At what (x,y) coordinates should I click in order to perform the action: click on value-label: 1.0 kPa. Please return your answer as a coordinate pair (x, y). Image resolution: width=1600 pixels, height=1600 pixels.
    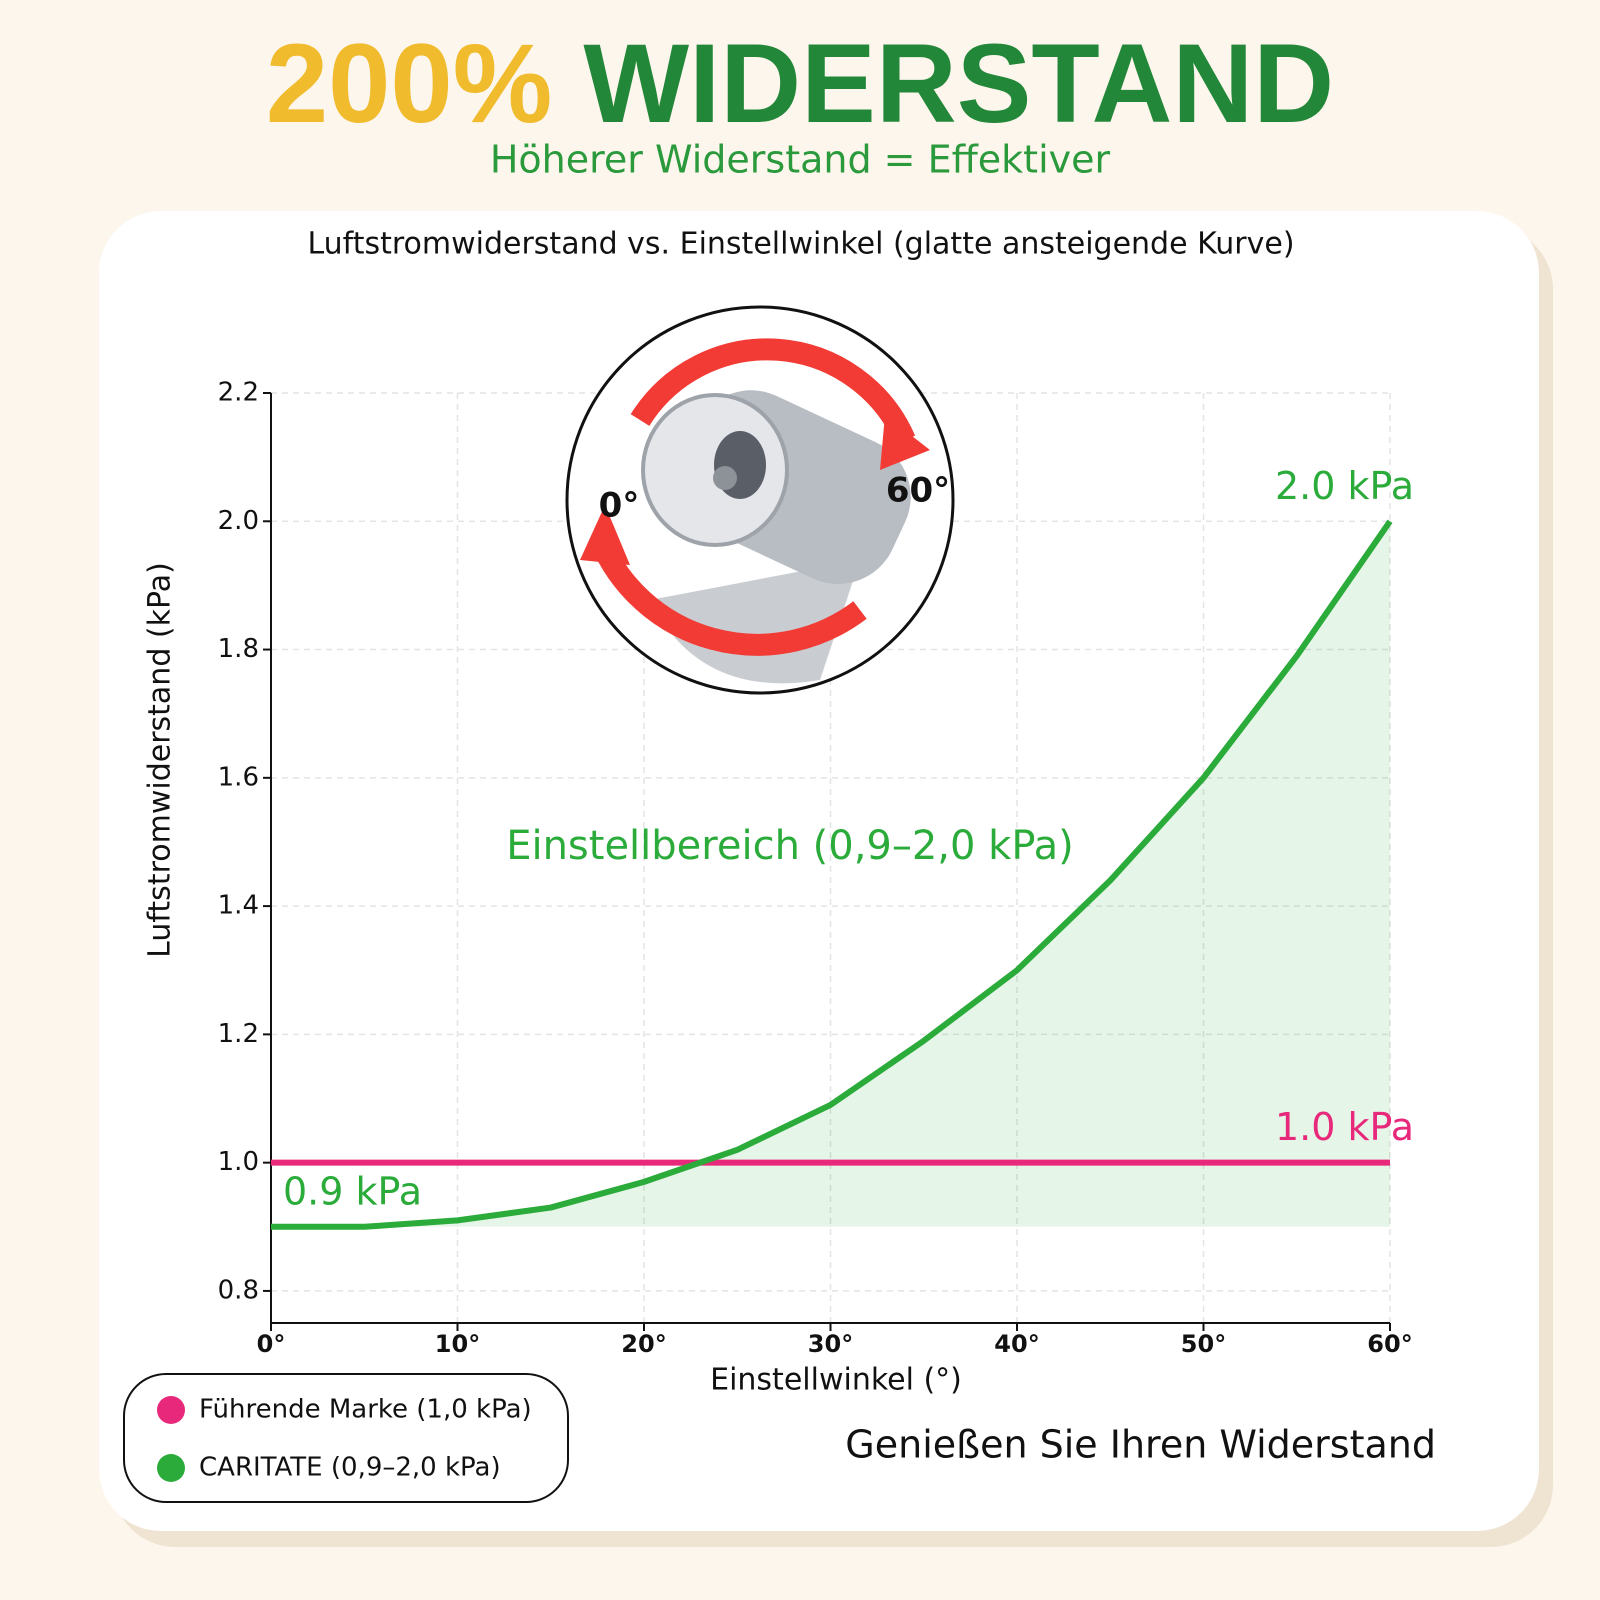
    Looking at the image, I should click on (1344, 1127).